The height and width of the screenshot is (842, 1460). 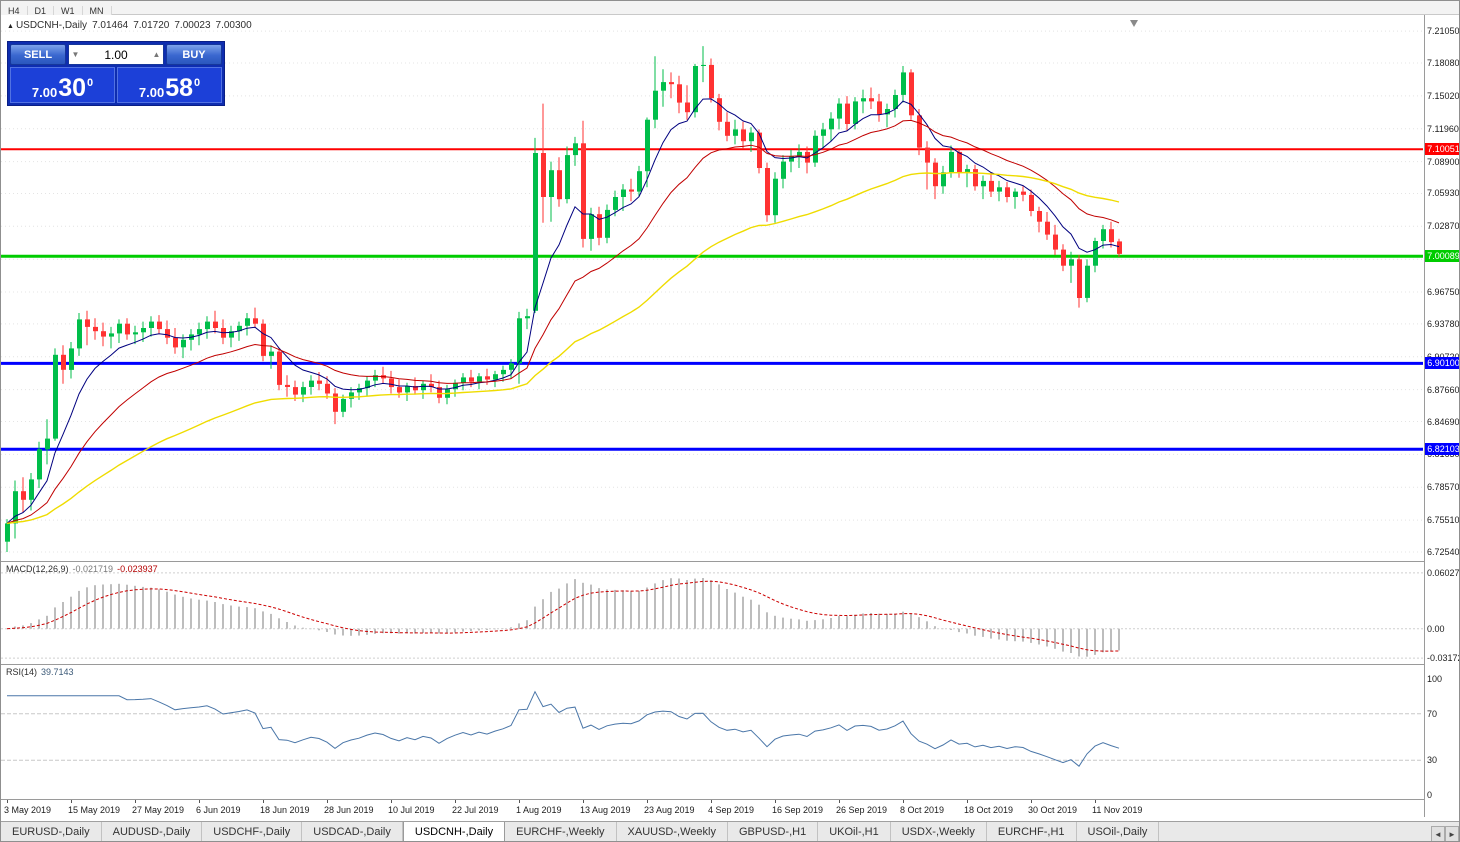 What do you see at coordinates (10, 26) in the screenshot?
I see `collapse-icon: ▲` at bounding box center [10, 26].